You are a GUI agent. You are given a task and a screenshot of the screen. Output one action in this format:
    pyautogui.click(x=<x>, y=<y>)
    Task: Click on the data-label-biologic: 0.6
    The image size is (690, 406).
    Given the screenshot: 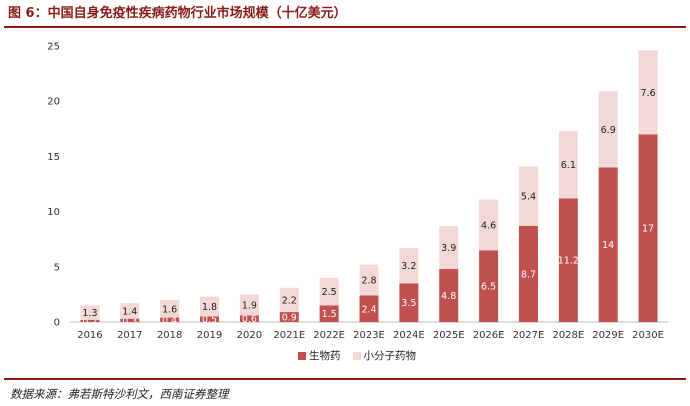 What is the action you would take?
    pyautogui.click(x=249, y=319)
    